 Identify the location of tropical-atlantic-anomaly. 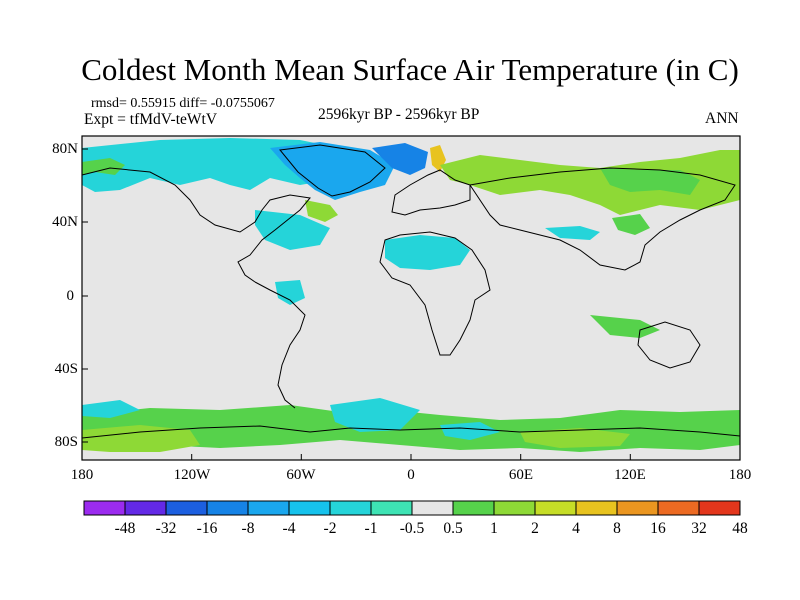
(290, 292).